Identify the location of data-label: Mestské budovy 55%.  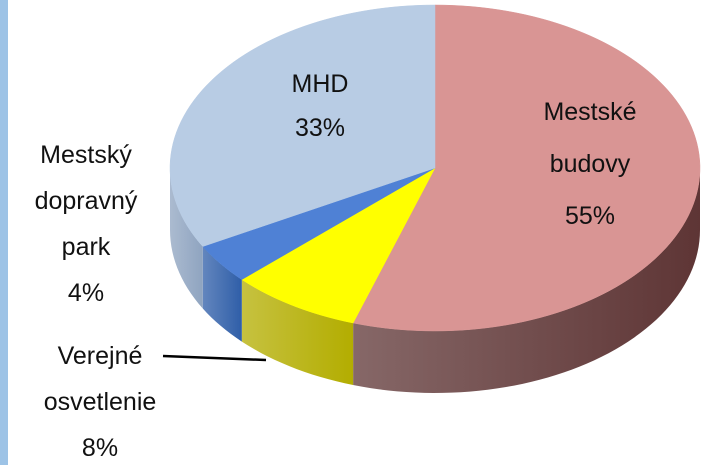
(590, 164).